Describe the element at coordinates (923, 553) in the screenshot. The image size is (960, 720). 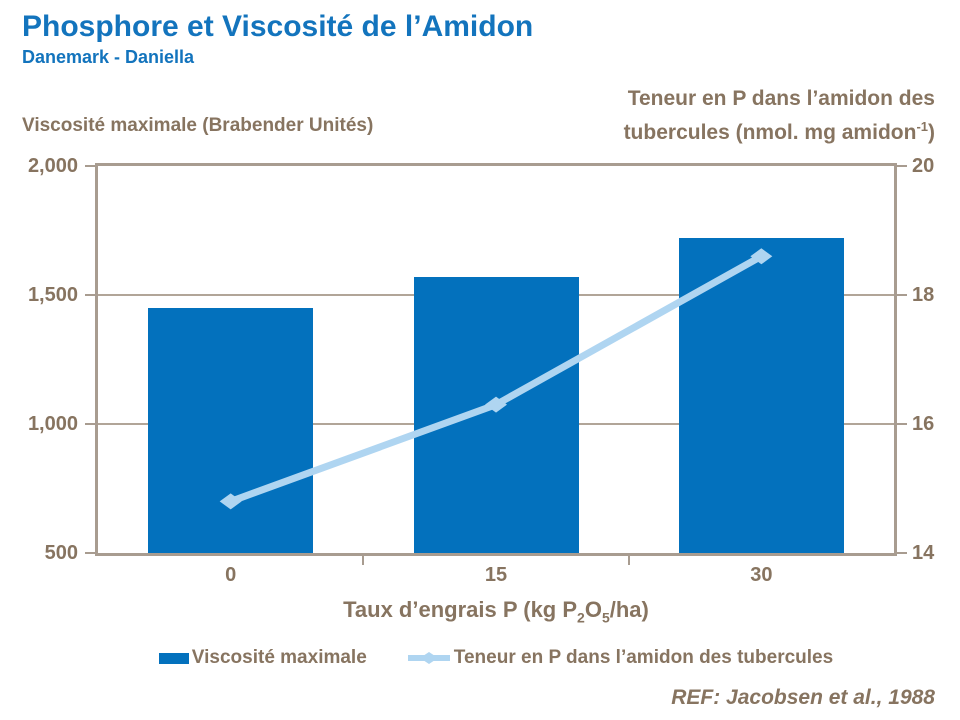
I see `y-tick-label-right: 14` at that location.